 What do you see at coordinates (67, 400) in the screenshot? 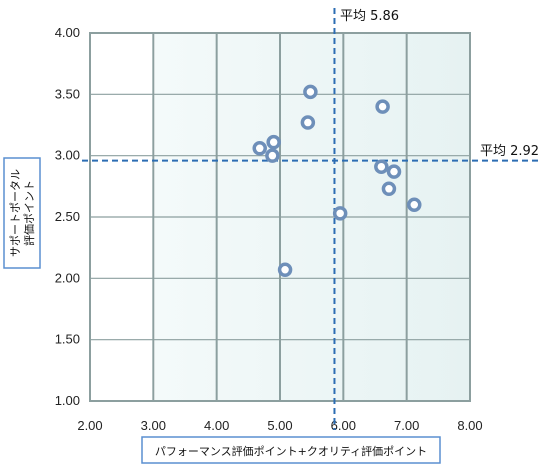
I see `y-tick-label: 1.00` at bounding box center [67, 400].